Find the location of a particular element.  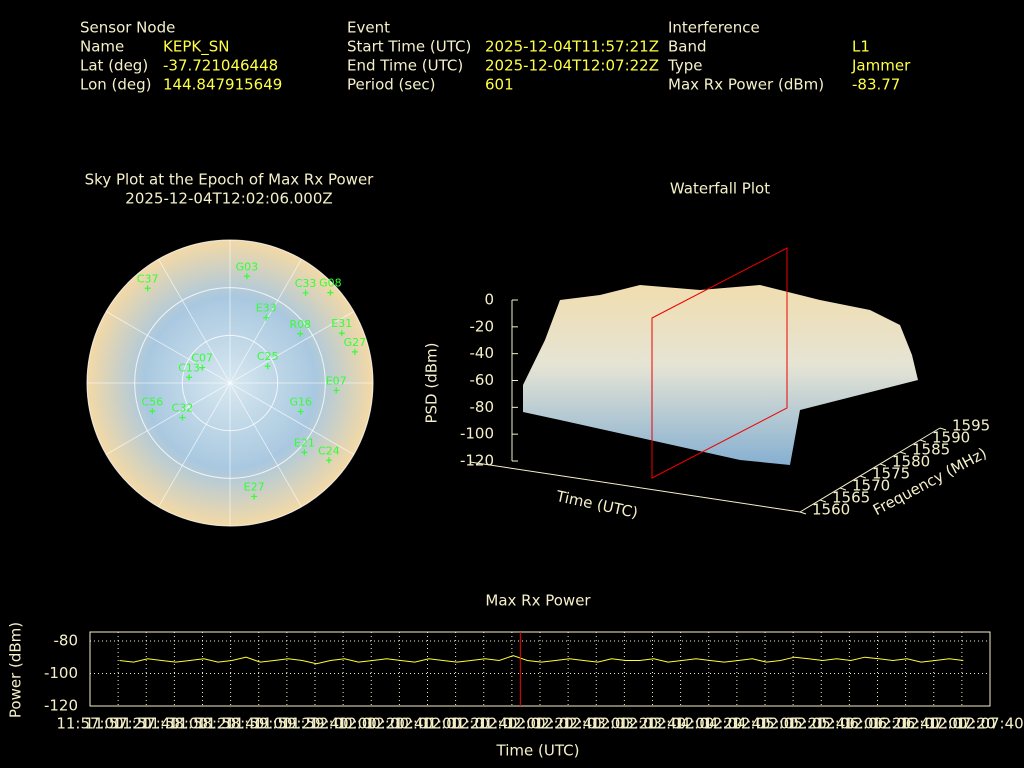

chart-title: Waterfall Plot is located at coordinates (720, 189).